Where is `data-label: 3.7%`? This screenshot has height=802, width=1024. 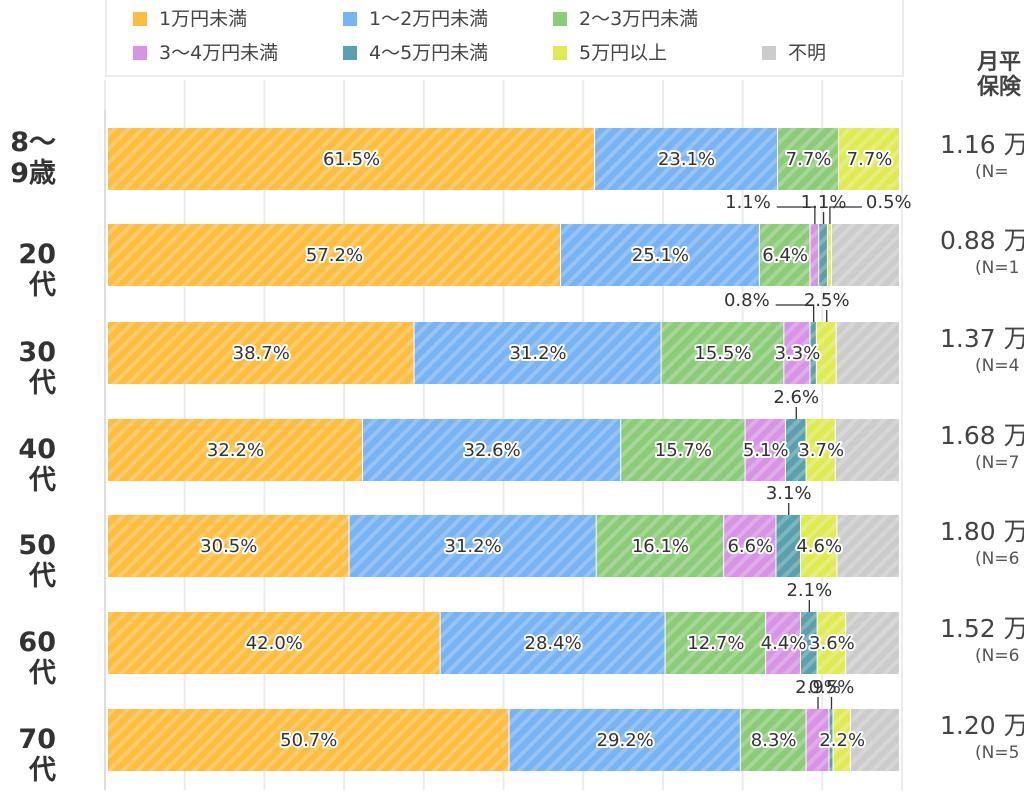
data-label: 3.7% is located at coordinates (821, 450).